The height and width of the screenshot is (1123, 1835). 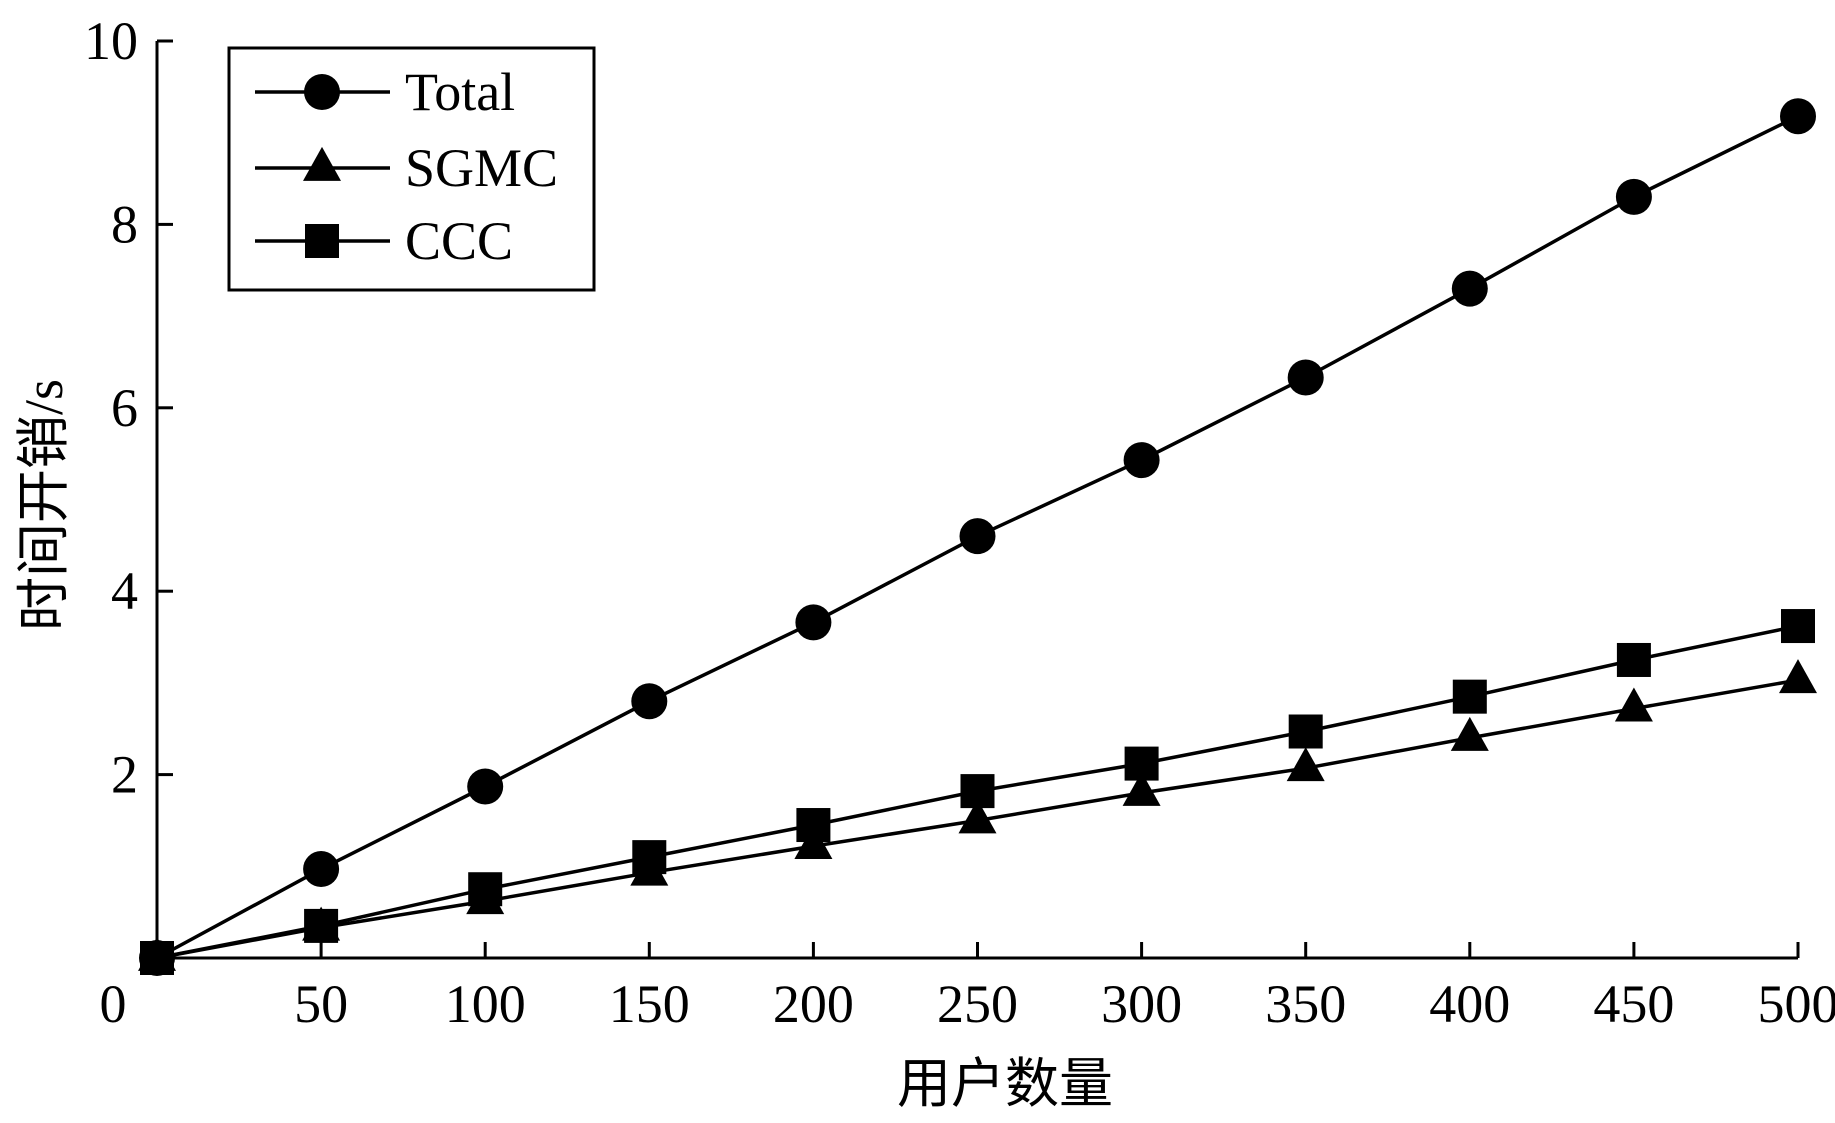 What do you see at coordinates (1796, 1004) in the screenshot?
I see `x-tick-label: 500` at bounding box center [1796, 1004].